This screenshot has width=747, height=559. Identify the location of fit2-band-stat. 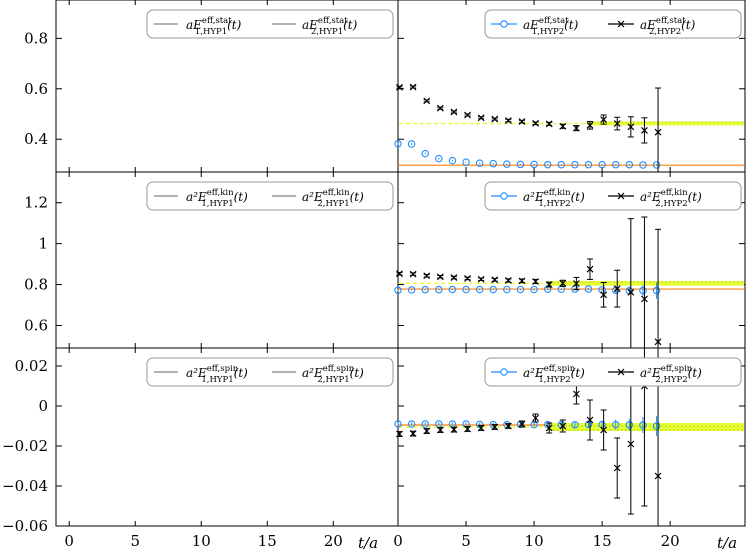
(666, 123).